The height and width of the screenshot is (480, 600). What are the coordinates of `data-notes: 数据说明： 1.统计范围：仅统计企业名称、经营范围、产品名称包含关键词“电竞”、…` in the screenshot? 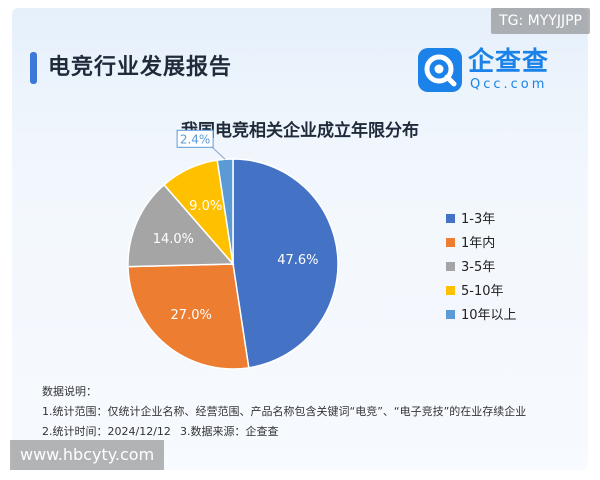 It's located at (284, 412).